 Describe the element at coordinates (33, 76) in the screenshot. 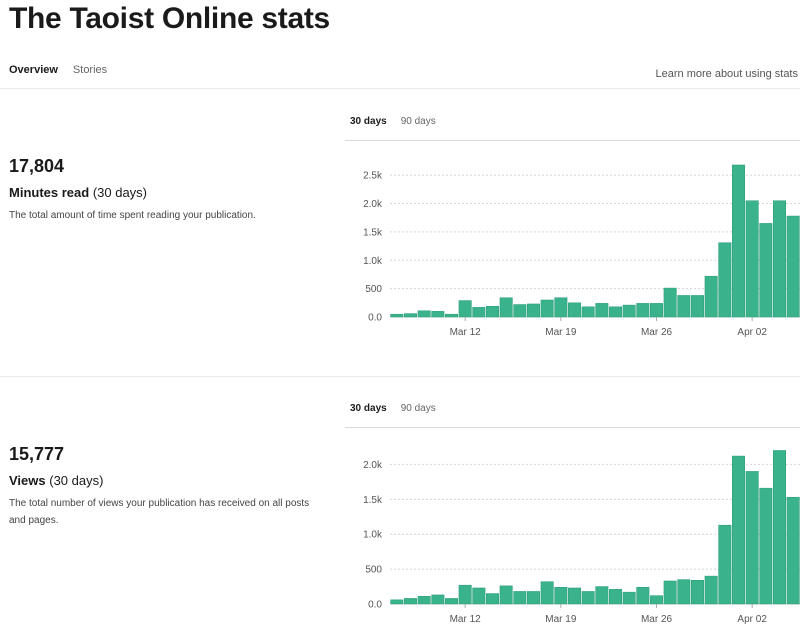

I see `tab-overview: Overview` at that location.